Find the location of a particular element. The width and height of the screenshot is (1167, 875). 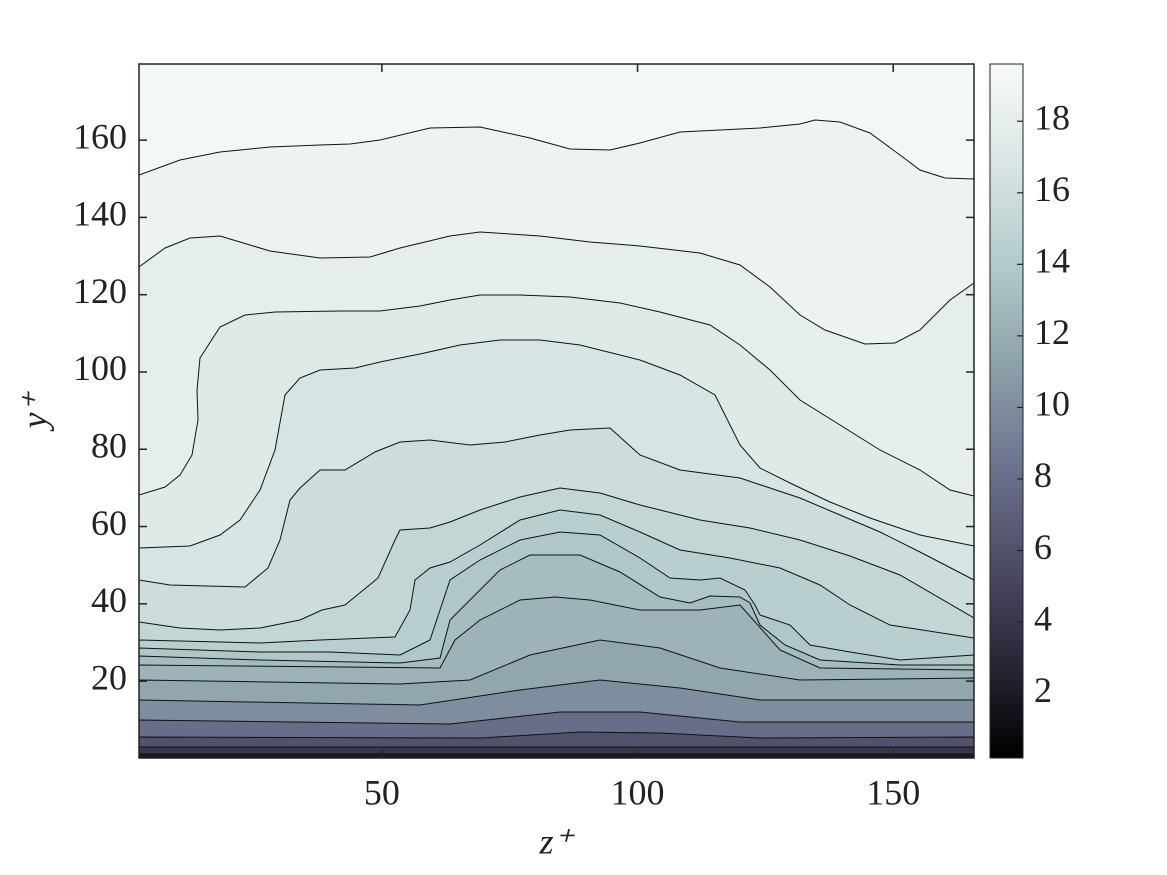

y-tick-label: 160 is located at coordinates (100, 136).